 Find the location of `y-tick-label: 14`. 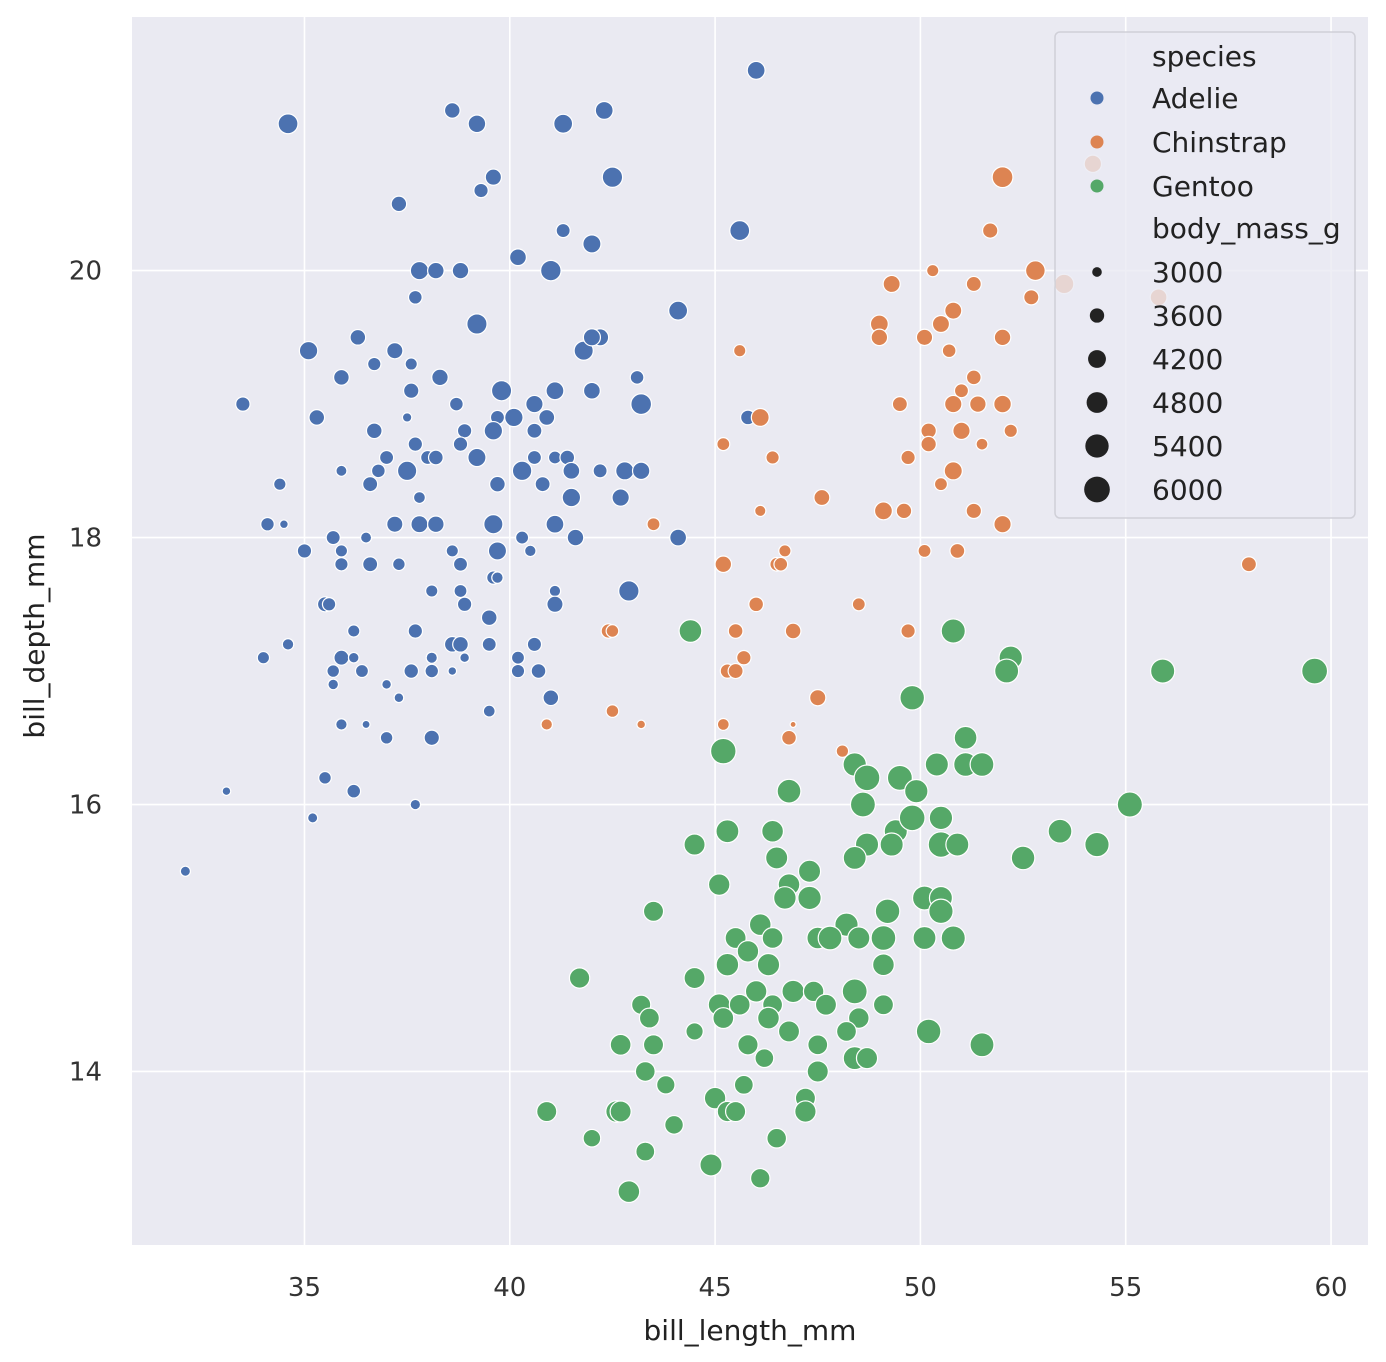

y-tick-label: 14 is located at coordinates (85, 1072).